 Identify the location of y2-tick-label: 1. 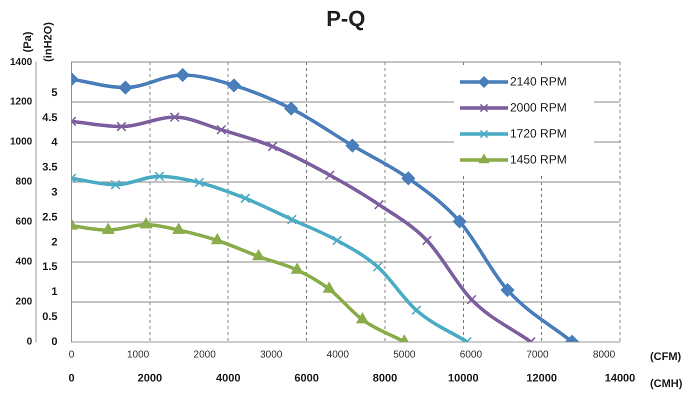
(54, 292).